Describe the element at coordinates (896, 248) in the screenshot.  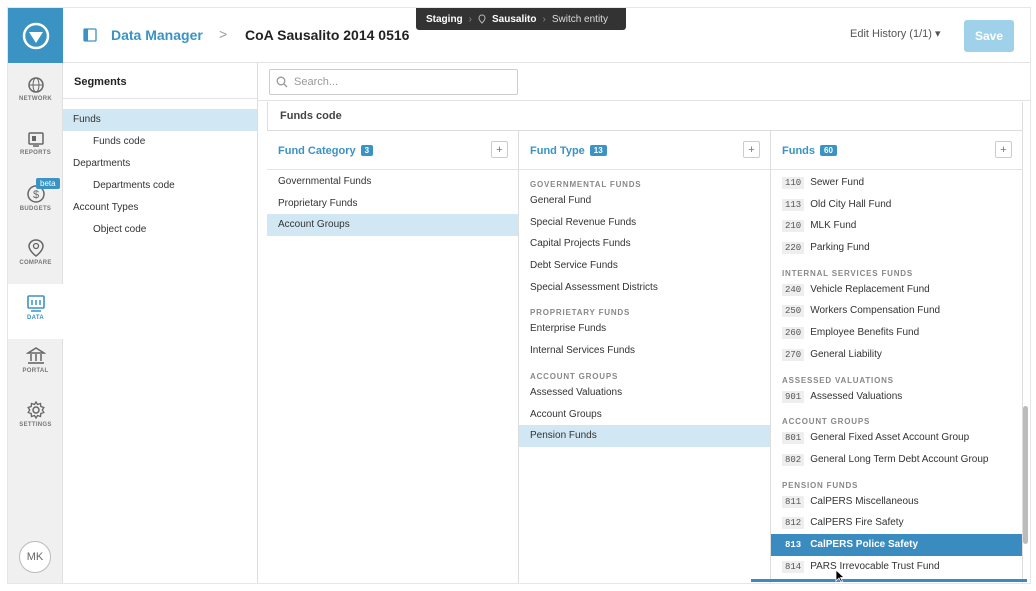
I see `list-item: 220 Parking Fund` at that location.